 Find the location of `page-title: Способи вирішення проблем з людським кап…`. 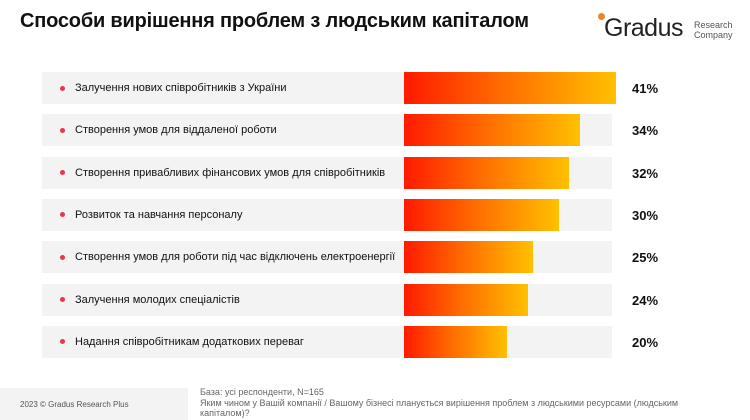

page-title: Способи вирішення проблем з людським кап… is located at coordinates (274, 21).